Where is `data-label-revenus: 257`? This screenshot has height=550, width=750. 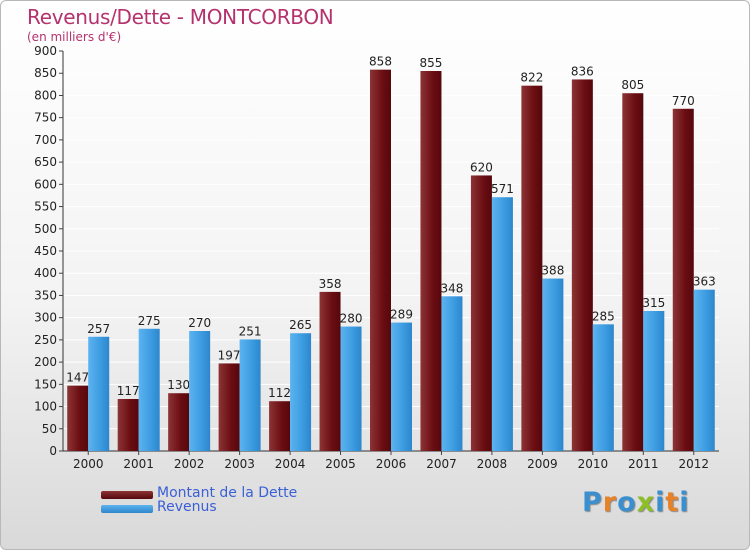 data-label-revenus: 257 is located at coordinates (98, 329).